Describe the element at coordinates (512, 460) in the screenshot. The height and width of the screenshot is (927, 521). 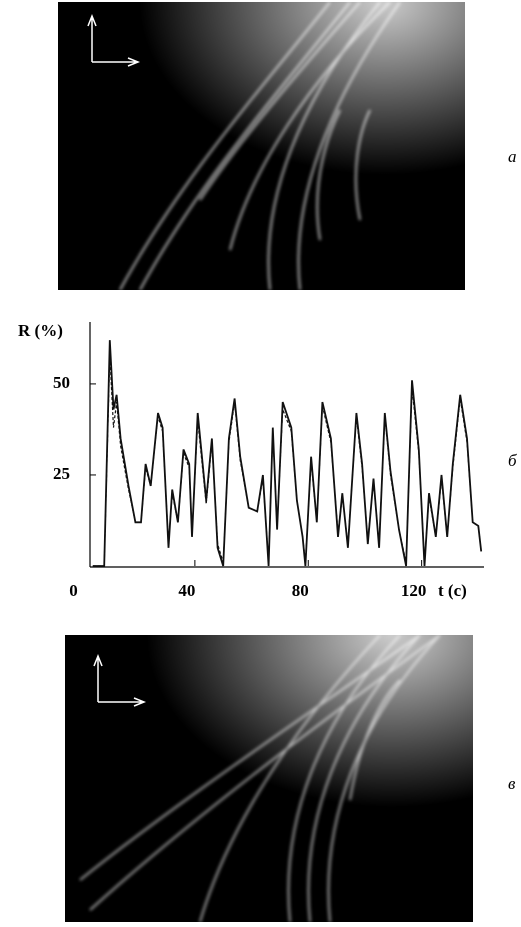
I see `panel-label: б` at that location.